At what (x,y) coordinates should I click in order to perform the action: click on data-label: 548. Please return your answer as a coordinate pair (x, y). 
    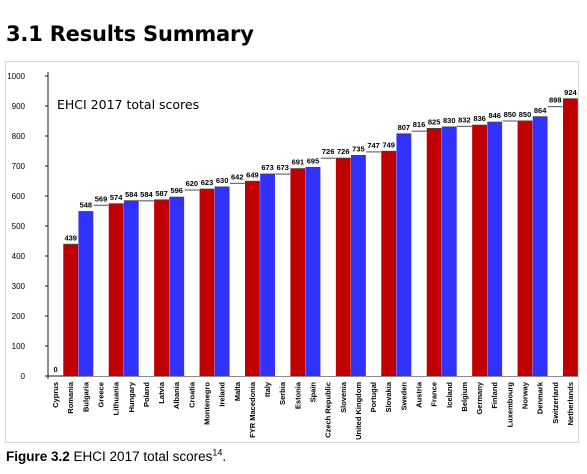
    Looking at the image, I should click on (86, 205).